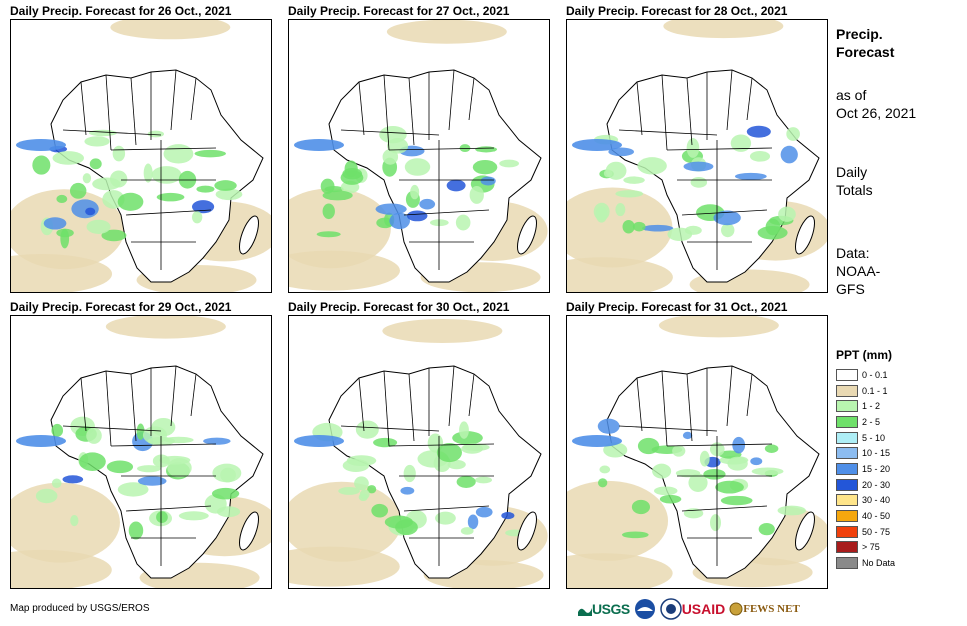  Describe the element at coordinates (879, 563) in the screenshot. I see `legend-label: No Data` at that location.